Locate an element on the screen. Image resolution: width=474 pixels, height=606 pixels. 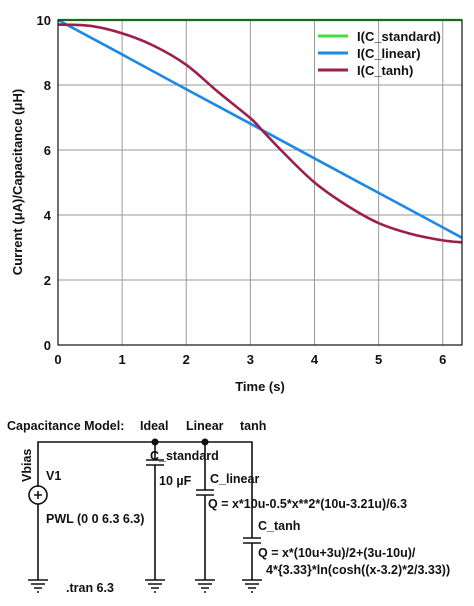
x-tick-label: 0 is located at coordinates (57, 359).